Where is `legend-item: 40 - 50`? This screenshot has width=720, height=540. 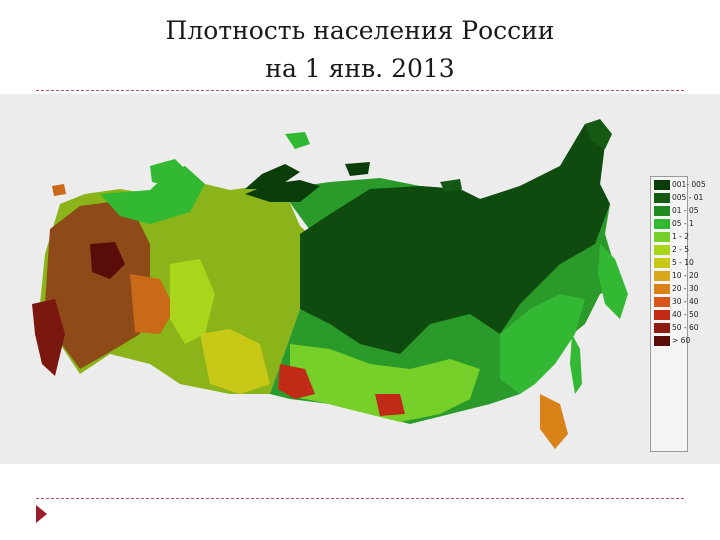 legend-item: 40 - 50 is located at coordinates (676, 315).